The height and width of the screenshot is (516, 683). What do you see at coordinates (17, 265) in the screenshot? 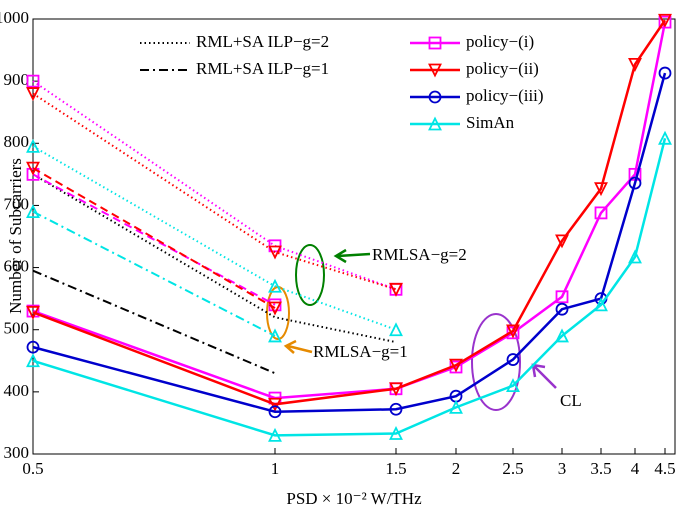
I see `y-tick-label: 600` at bounding box center [17, 265].